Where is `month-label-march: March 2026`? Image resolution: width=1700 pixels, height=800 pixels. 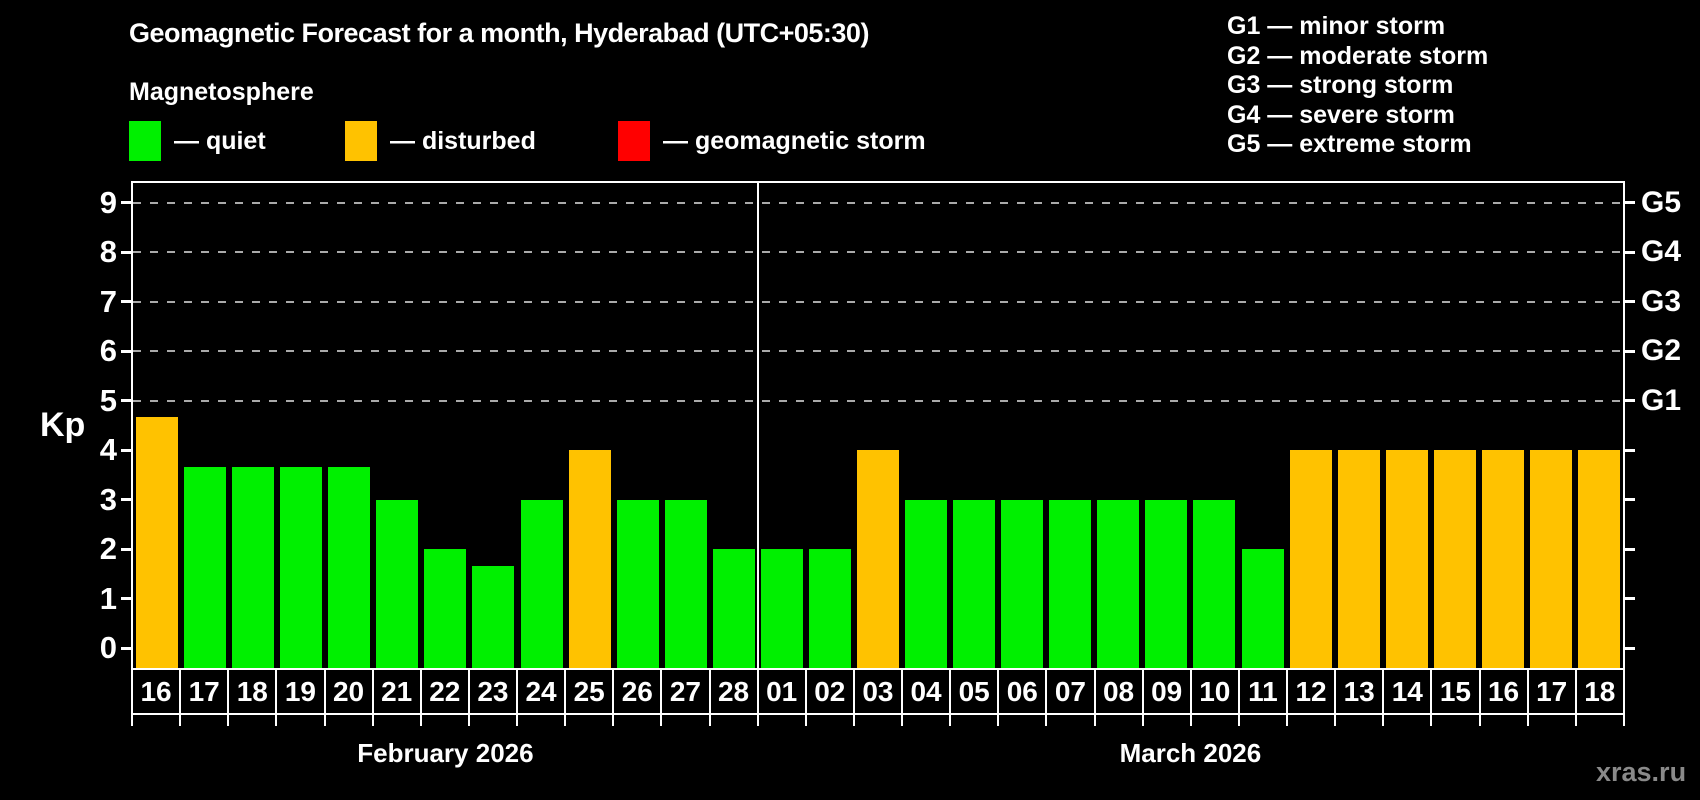
month-label-march: March 2026 is located at coordinates (1190, 753).